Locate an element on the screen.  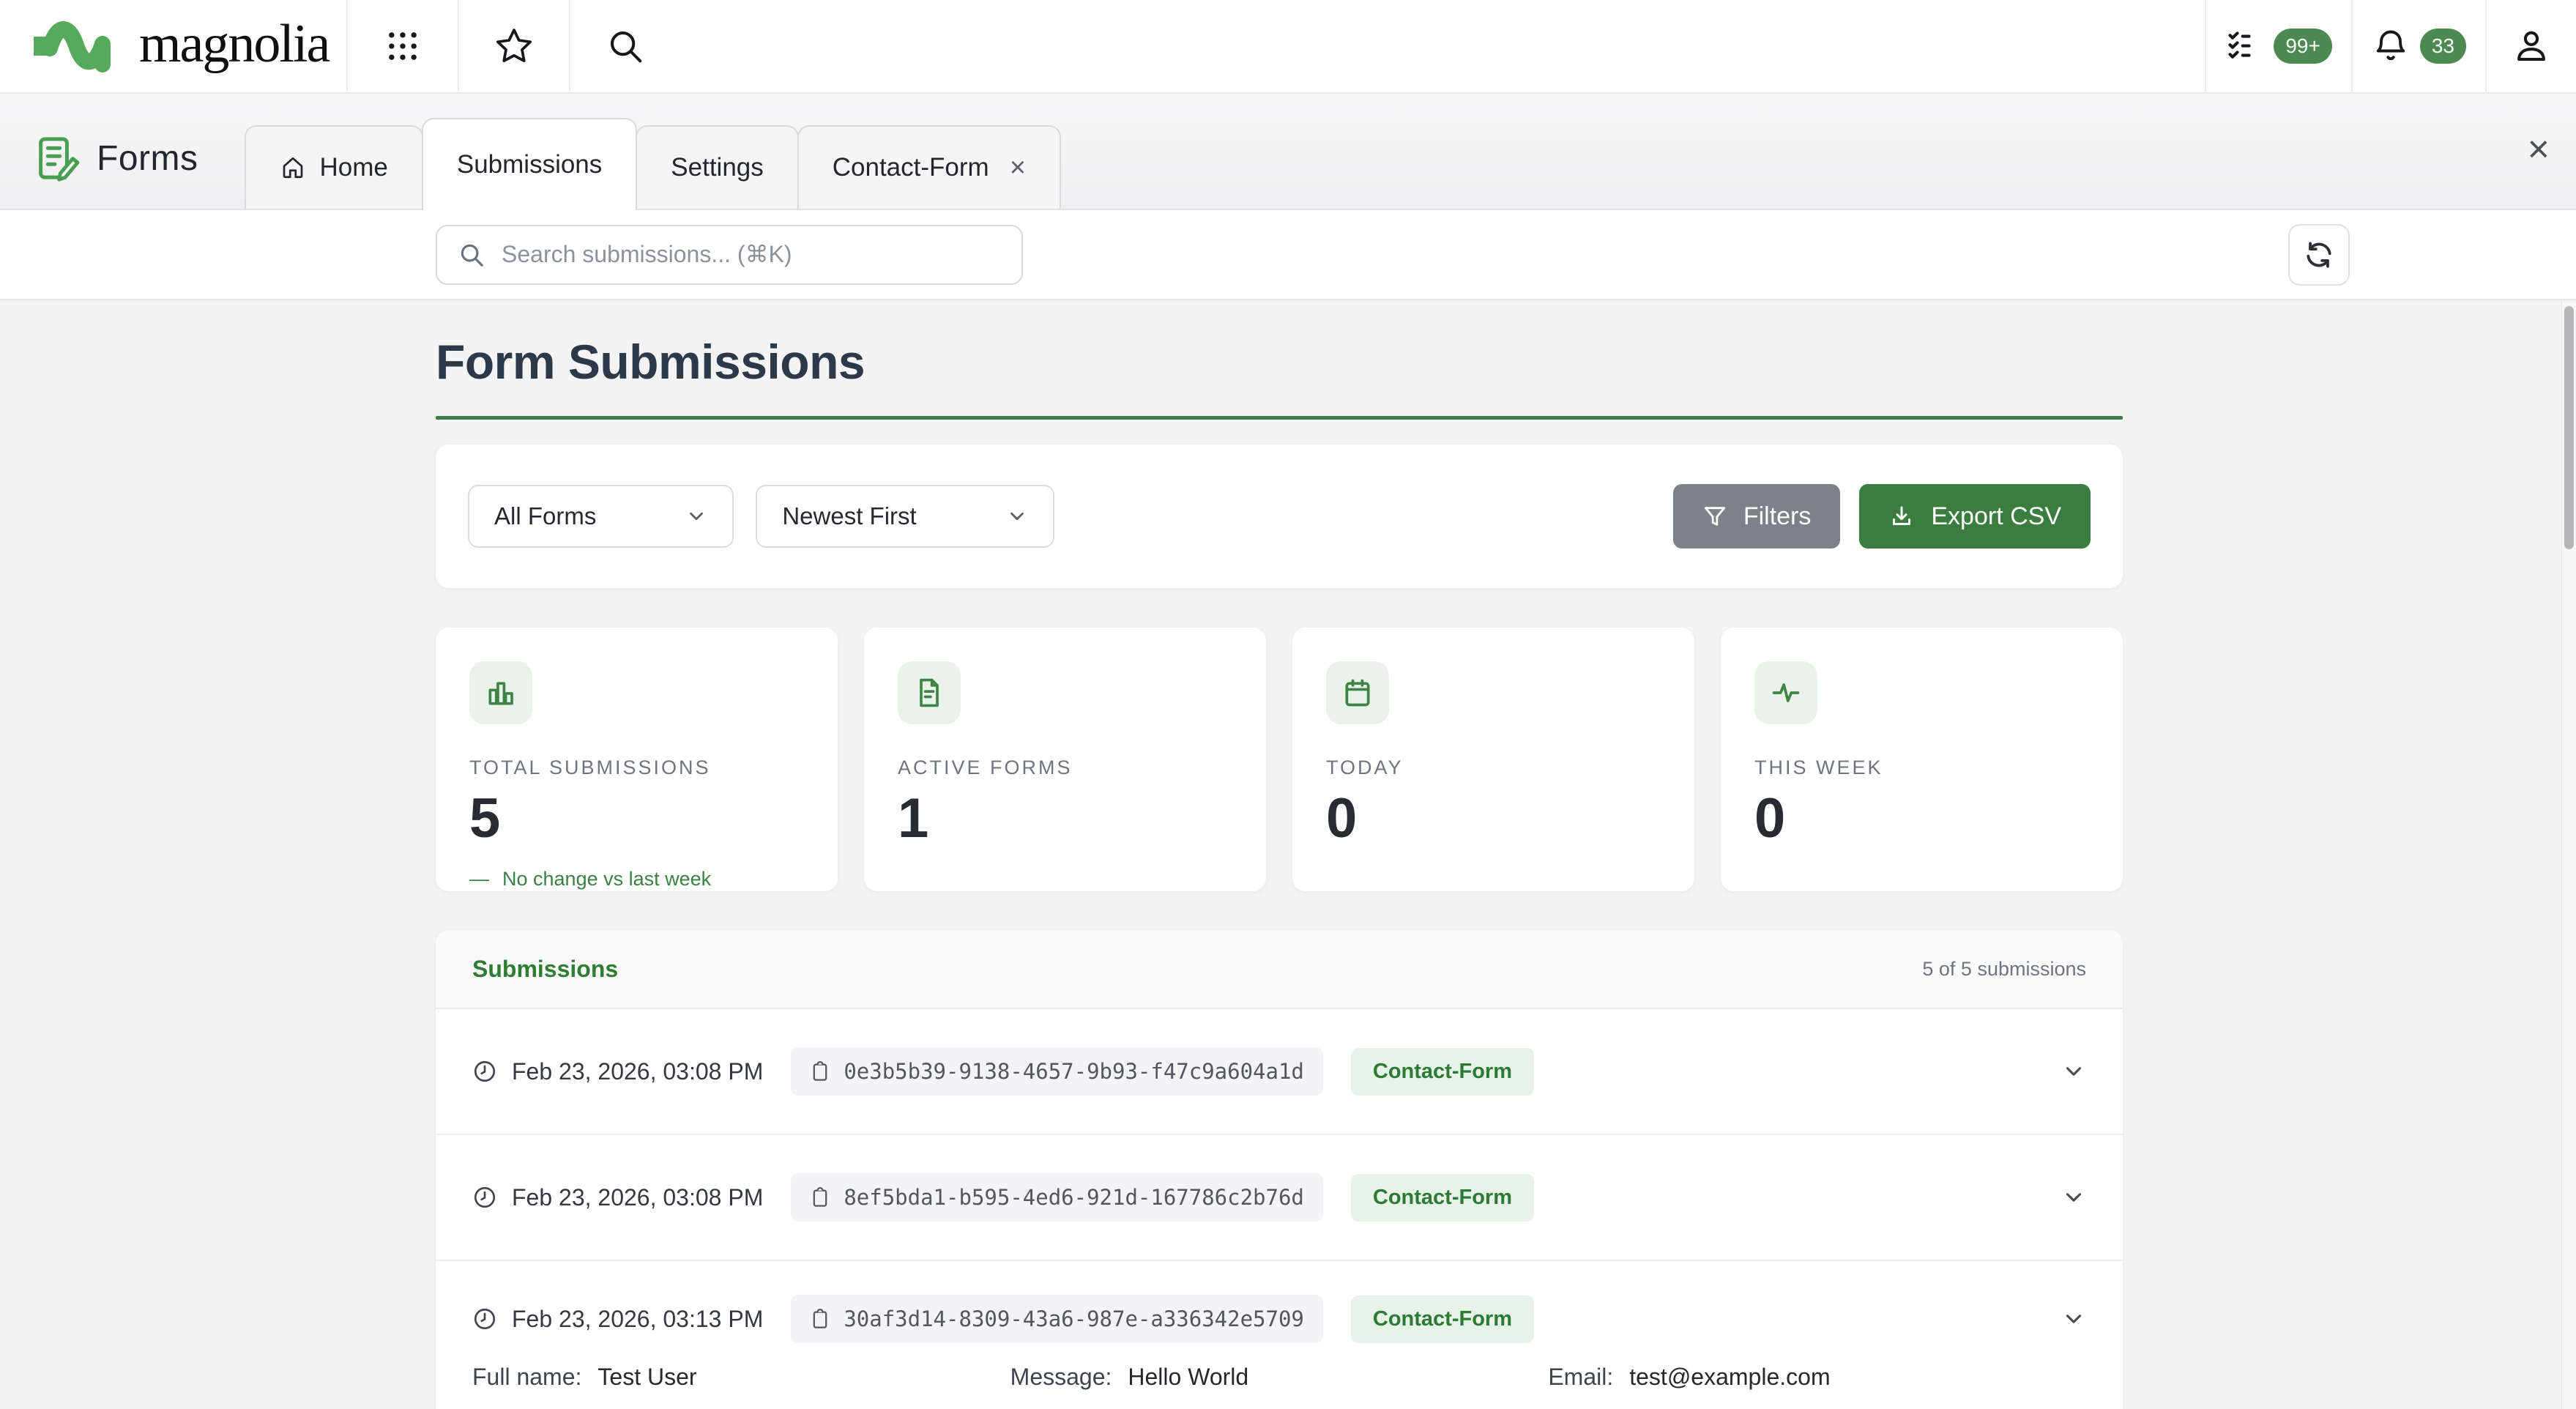
field-label: Full name: is located at coordinates (527, 1377).